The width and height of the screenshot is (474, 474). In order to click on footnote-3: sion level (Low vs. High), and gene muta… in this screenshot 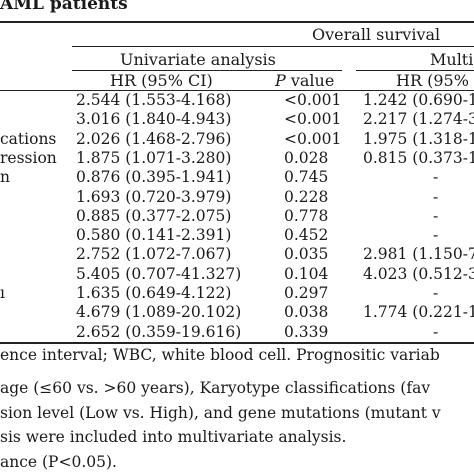, I will do `click(220, 413)`.